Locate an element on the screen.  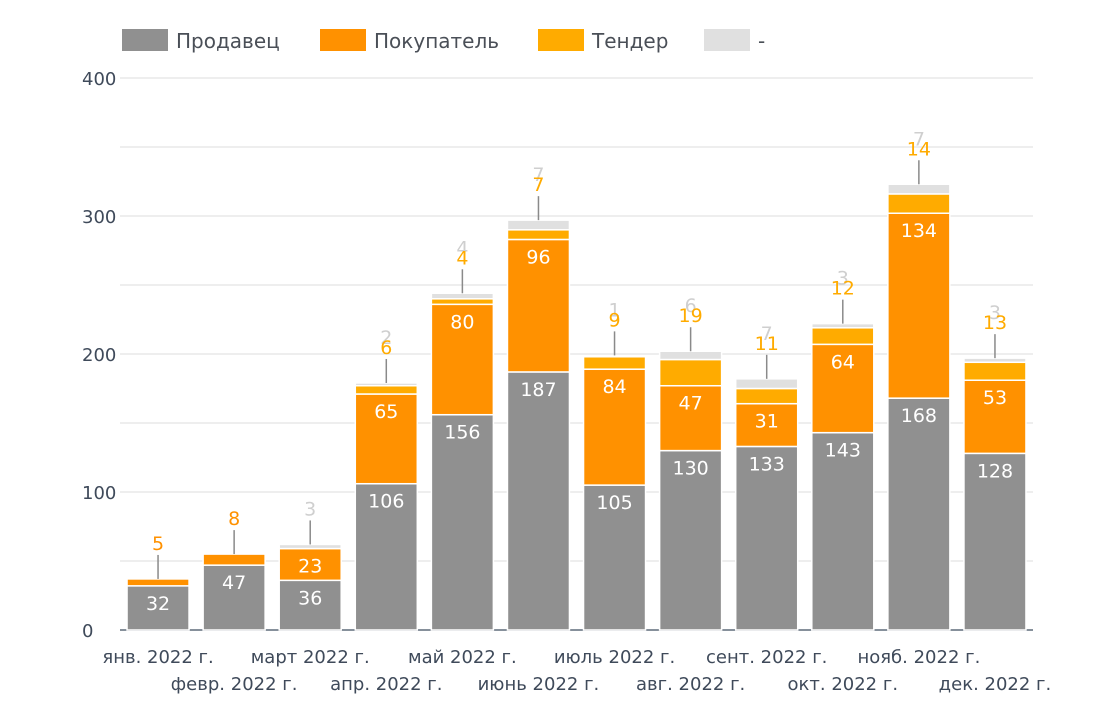
x-tick-label: сент. 2022 г. is located at coordinates (766, 657).